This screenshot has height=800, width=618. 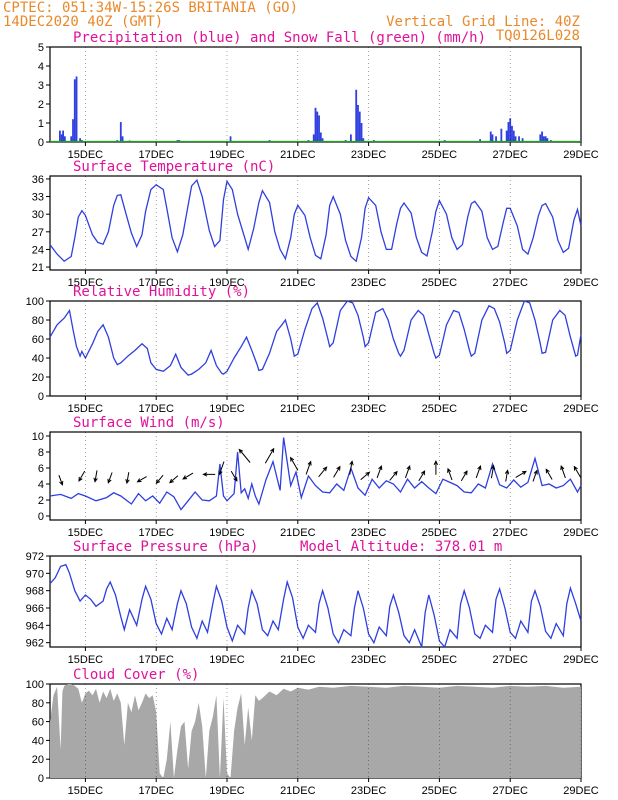 I want to click on y-tick-label: 21, so click(x=38, y=268).